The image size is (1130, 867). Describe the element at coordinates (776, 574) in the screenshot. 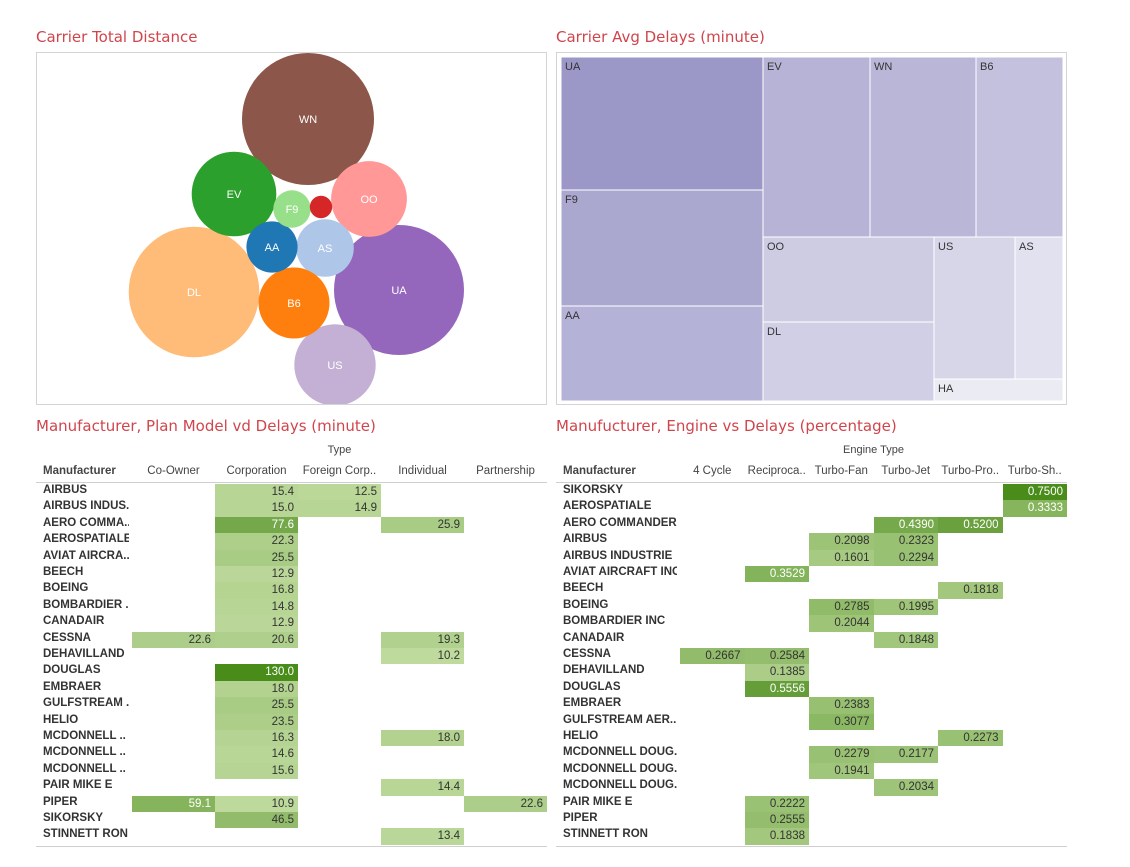

I see `cell-aviat-aircraft-inc-reciproca: 0.3529` at that location.